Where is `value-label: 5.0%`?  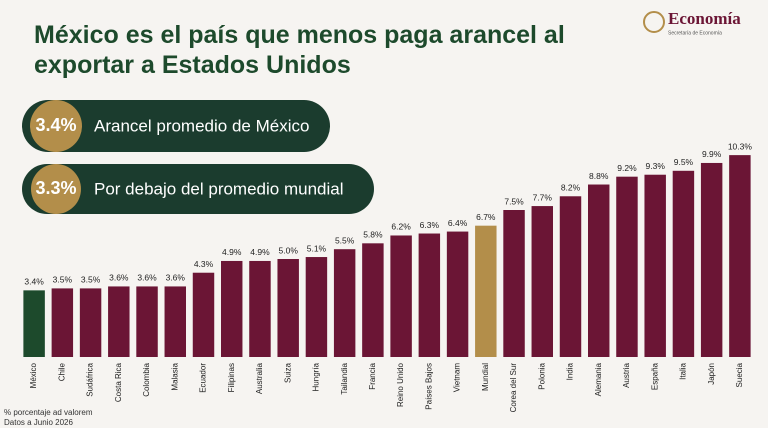
value-label: 5.0% is located at coordinates (289, 250).